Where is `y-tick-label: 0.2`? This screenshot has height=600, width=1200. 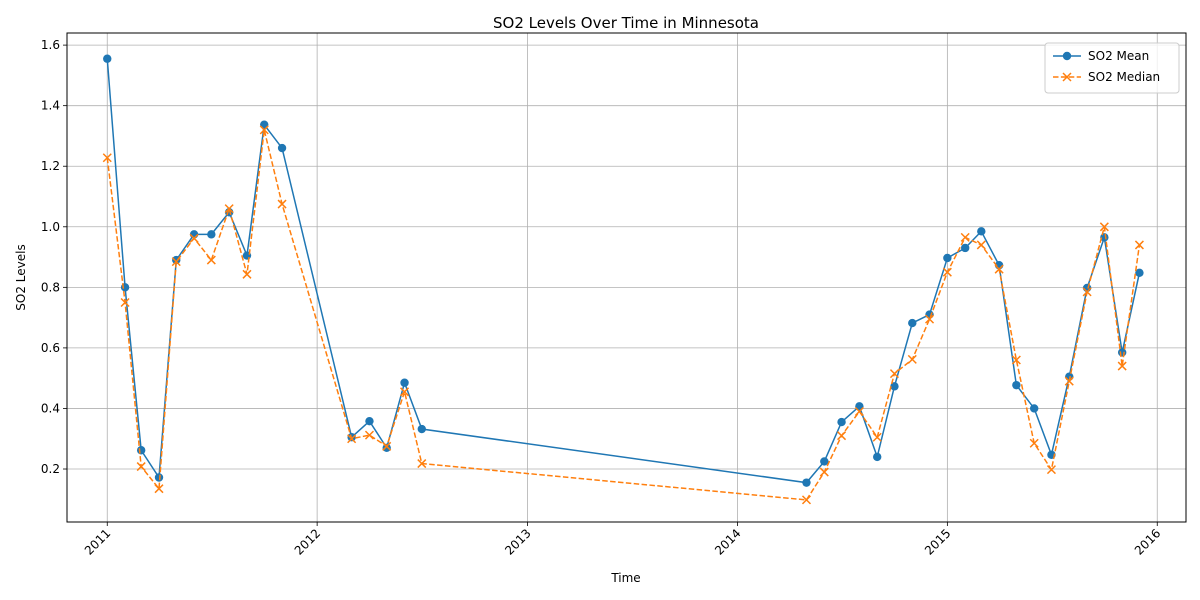 y-tick-label: 0.2 is located at coordinates (50, 469).